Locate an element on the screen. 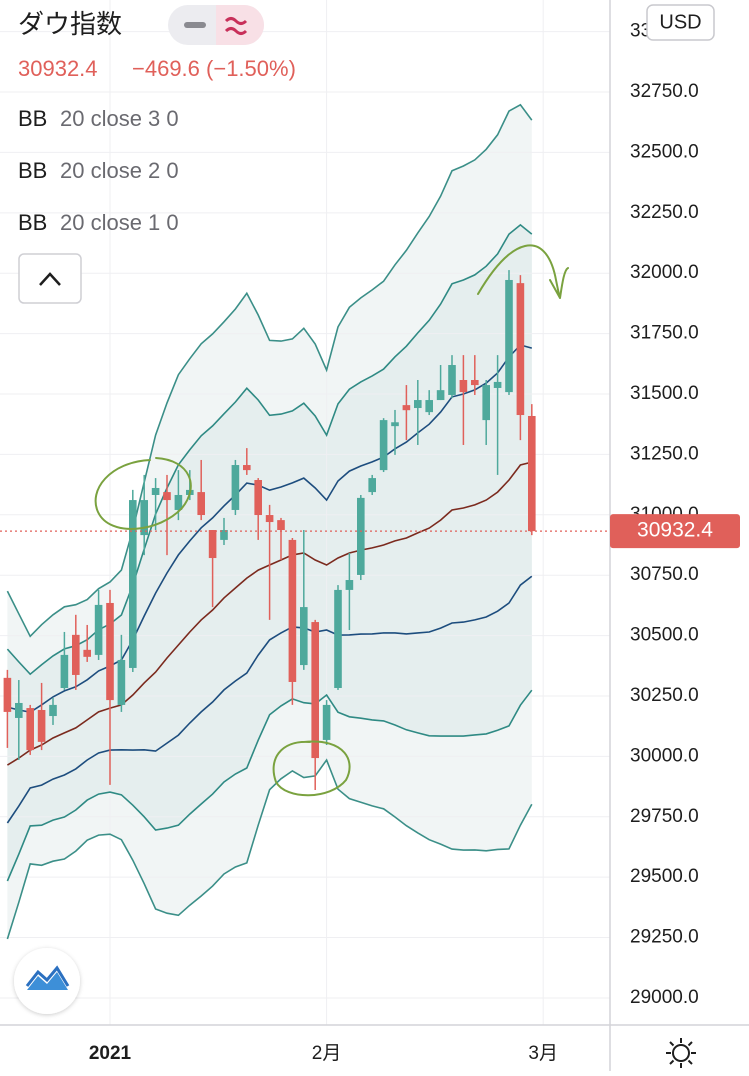  y-tick-label: 29750.0 is located at coordinates (664, 816).